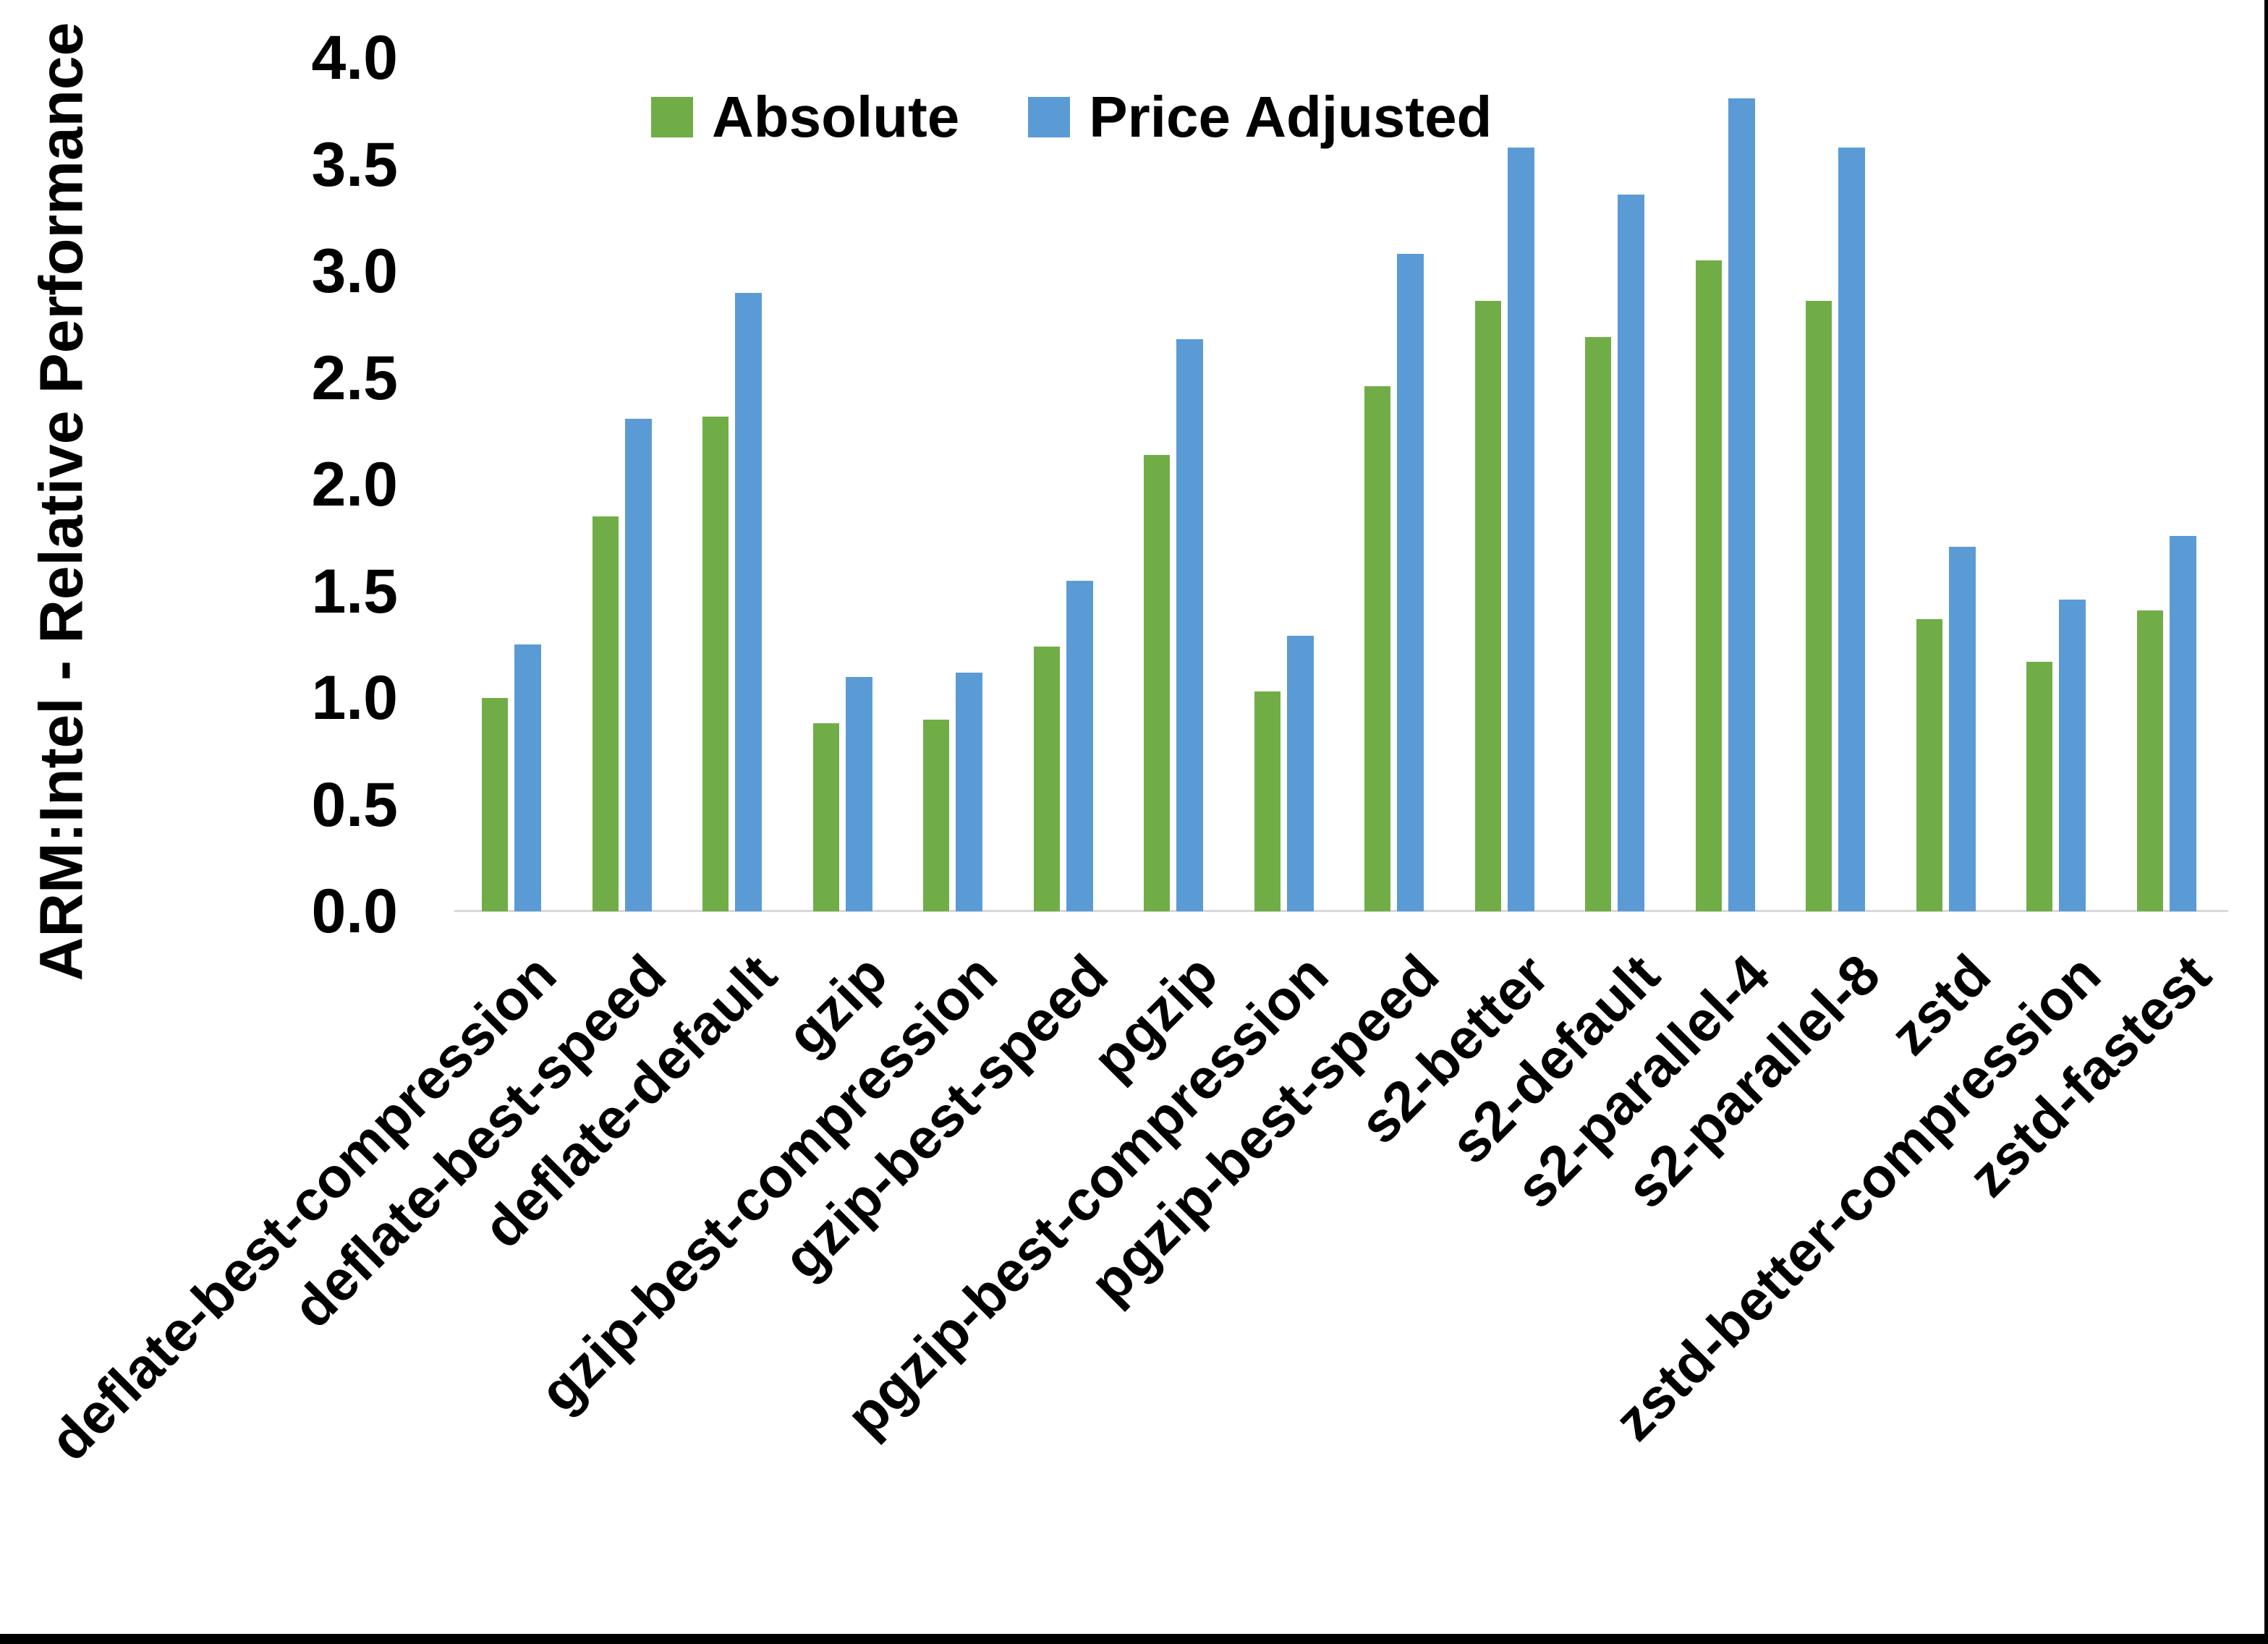 This screenshot has height=1644, width=2268. Describe the element at coordinates (1487, 606) in the screenshot. I see `bar-absolute-s2-better` at that location.